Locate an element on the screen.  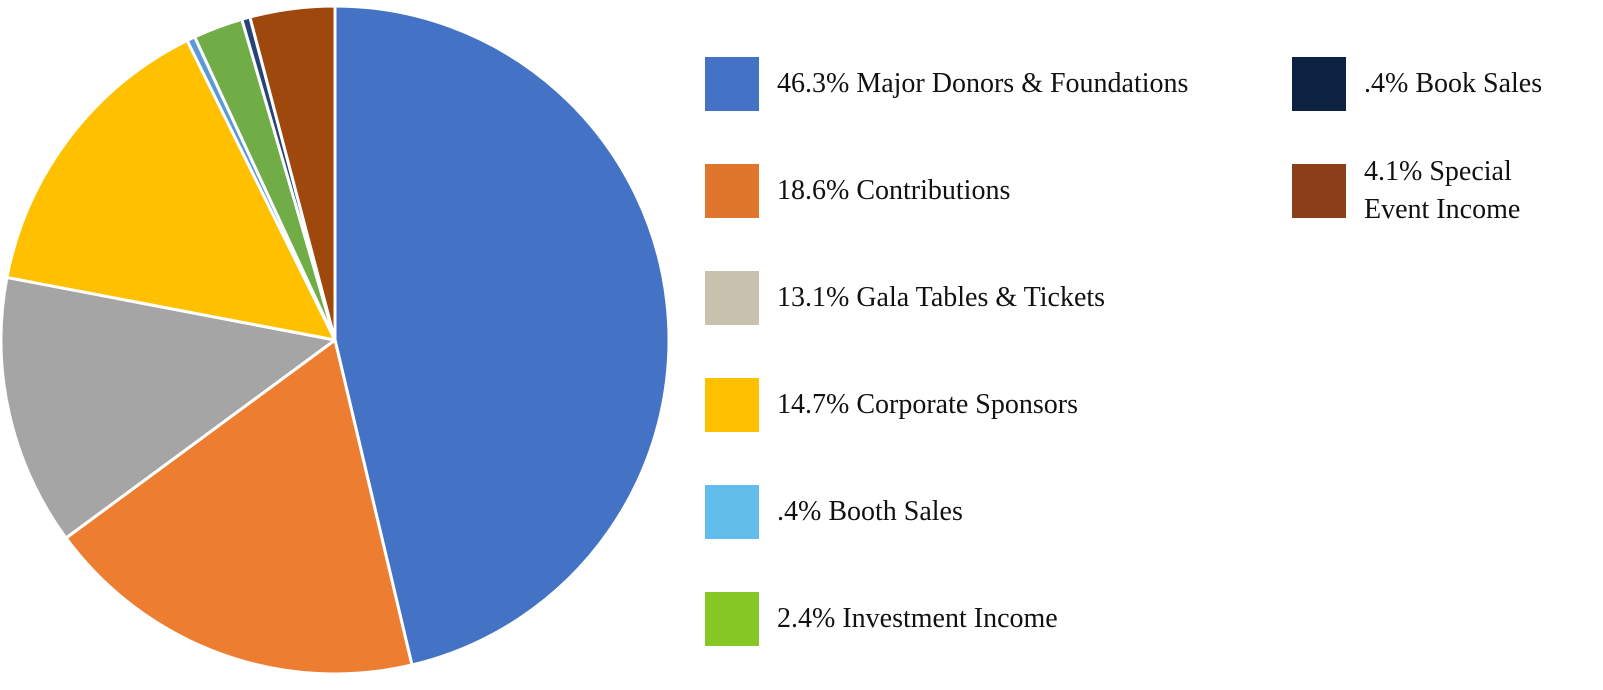
legend-item: .4% Booth Sales is located at coordinates (834, 512).